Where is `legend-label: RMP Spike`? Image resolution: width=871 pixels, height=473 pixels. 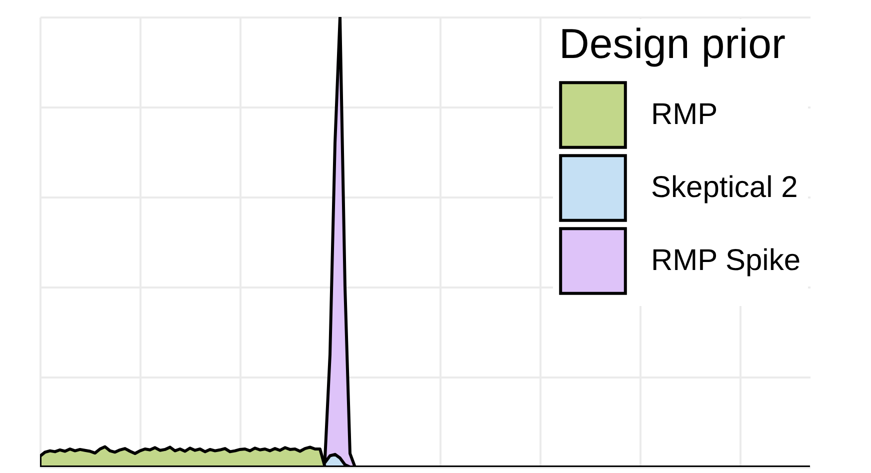 legend-label: RMP Spike is located at coordinates (726, 260).